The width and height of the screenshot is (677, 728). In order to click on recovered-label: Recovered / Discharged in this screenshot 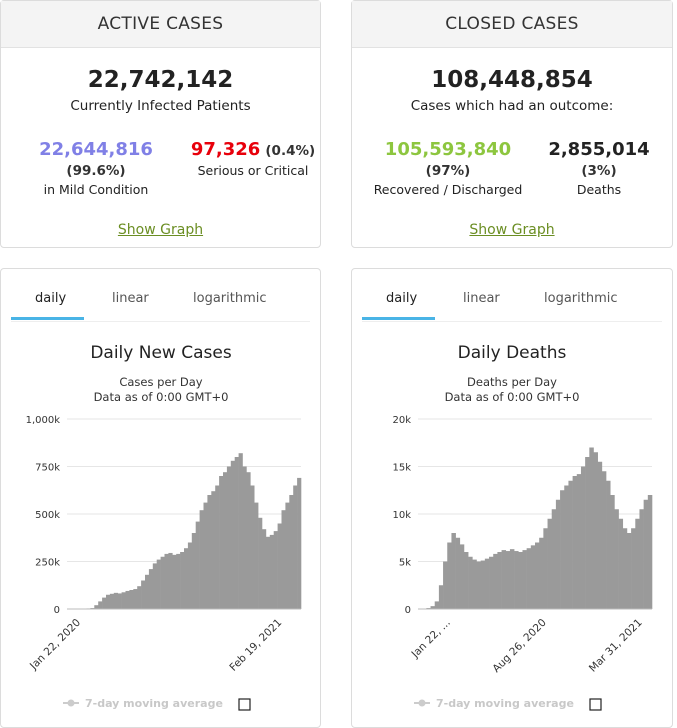, I will do `click(448, 189)`.